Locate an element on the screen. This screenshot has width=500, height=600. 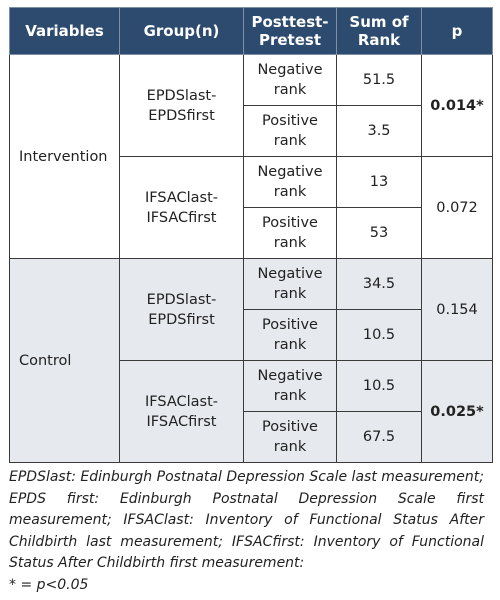
table-row: Positive rank 10.5 is located at coordinates (251, 335).